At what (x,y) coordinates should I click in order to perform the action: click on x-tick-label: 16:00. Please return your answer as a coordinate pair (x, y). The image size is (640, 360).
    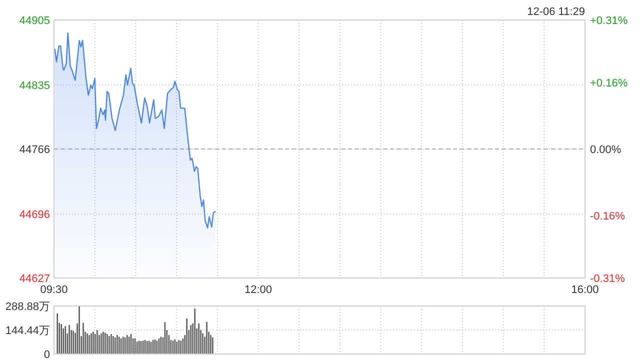
    Looking at the image, I should click on (585, 290).